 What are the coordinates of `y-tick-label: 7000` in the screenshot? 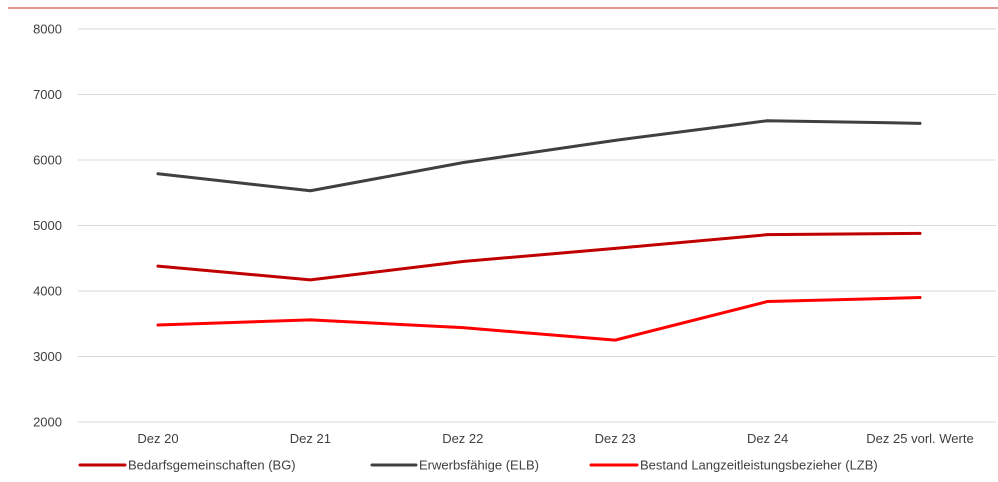 It's located at (47, 94).